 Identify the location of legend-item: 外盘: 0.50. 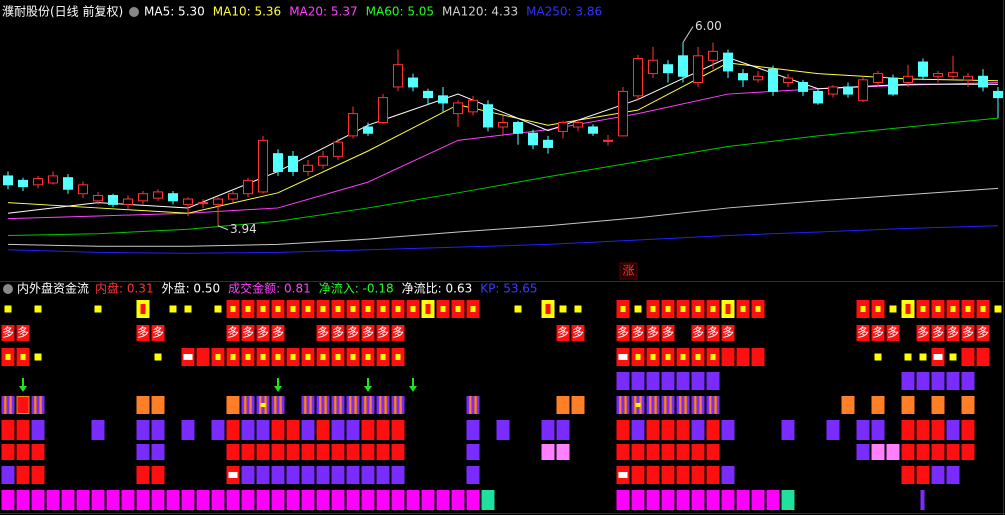
(191, 288).